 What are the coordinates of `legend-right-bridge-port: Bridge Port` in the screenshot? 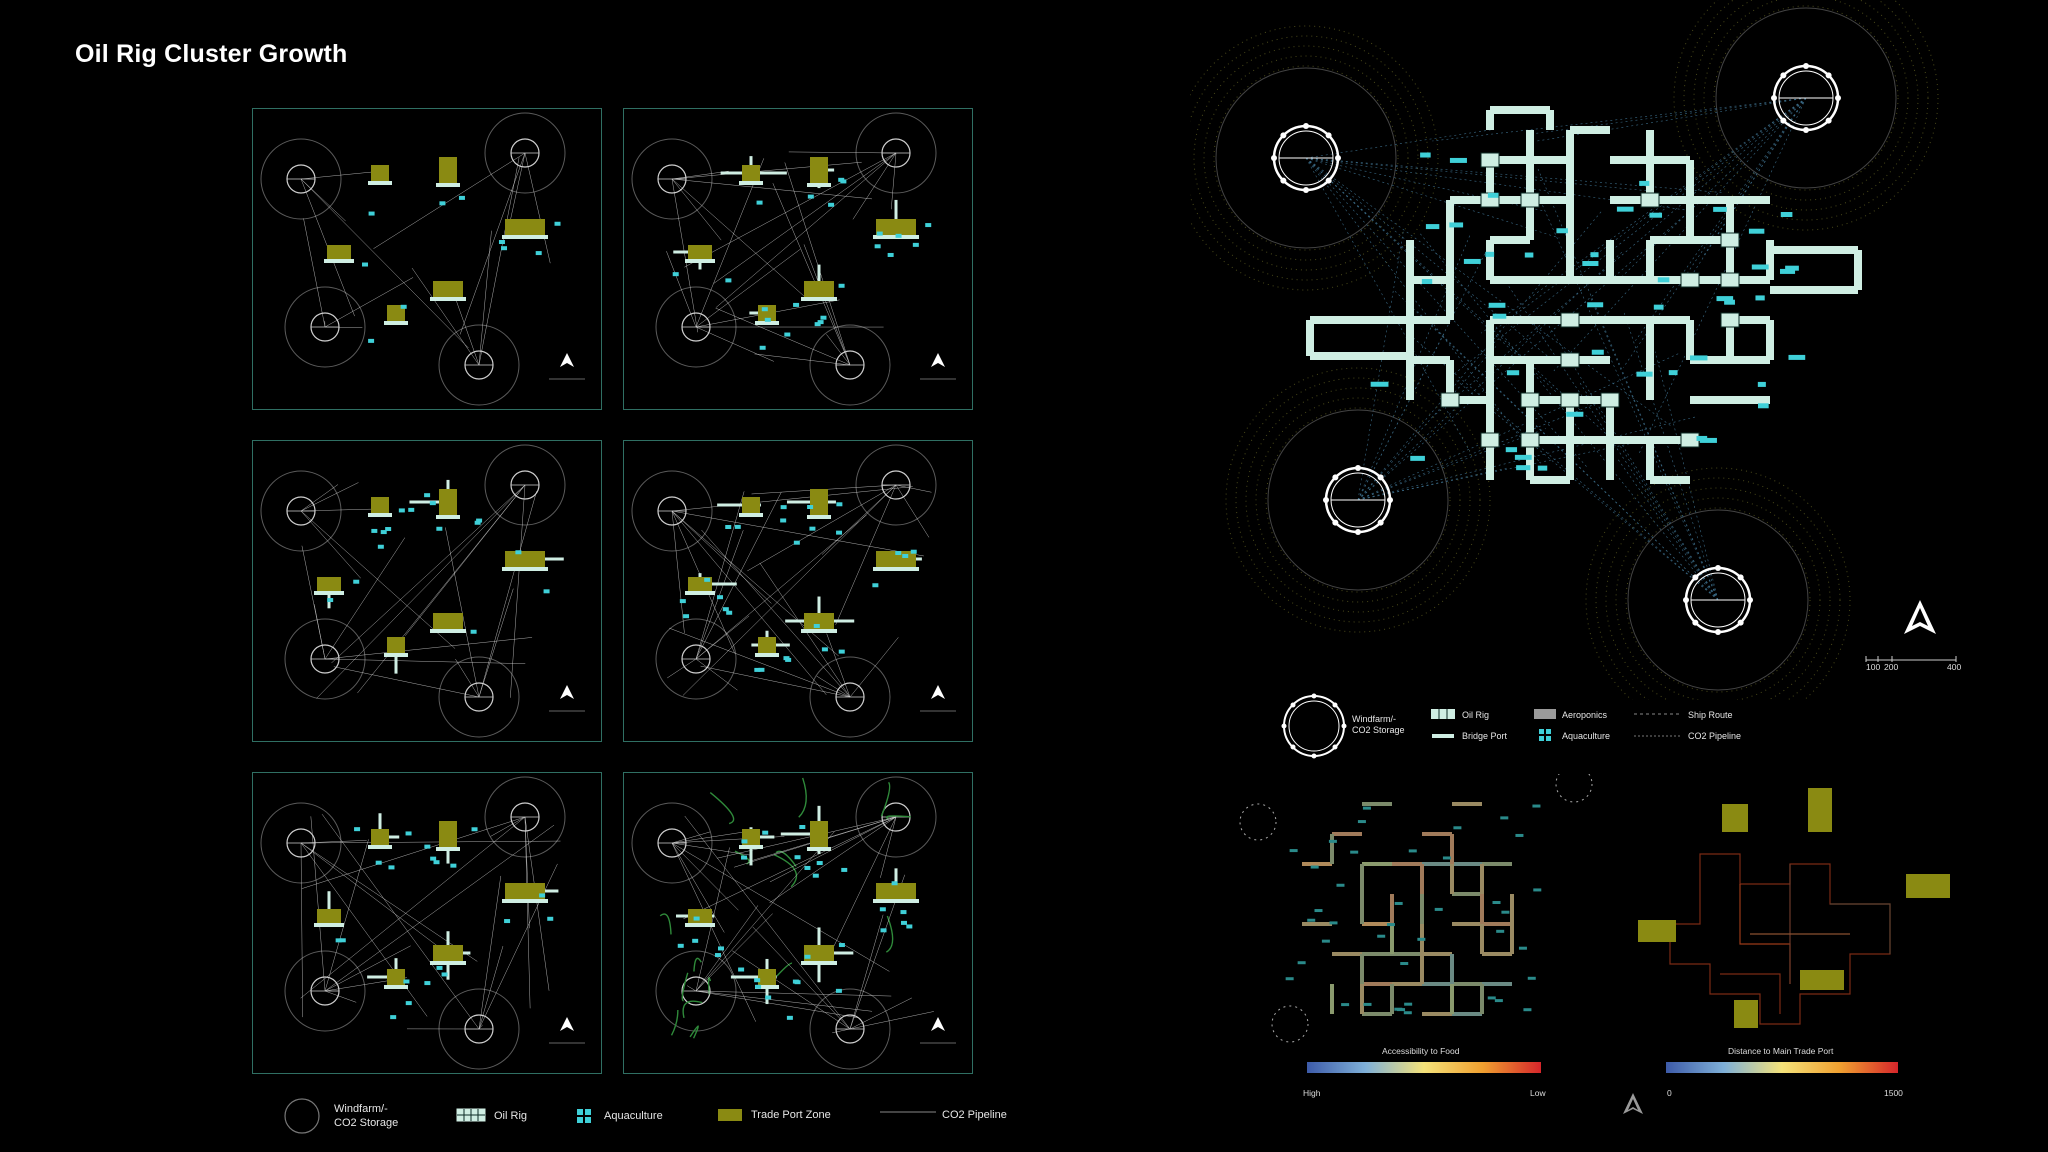 It's located at (1485, 736).